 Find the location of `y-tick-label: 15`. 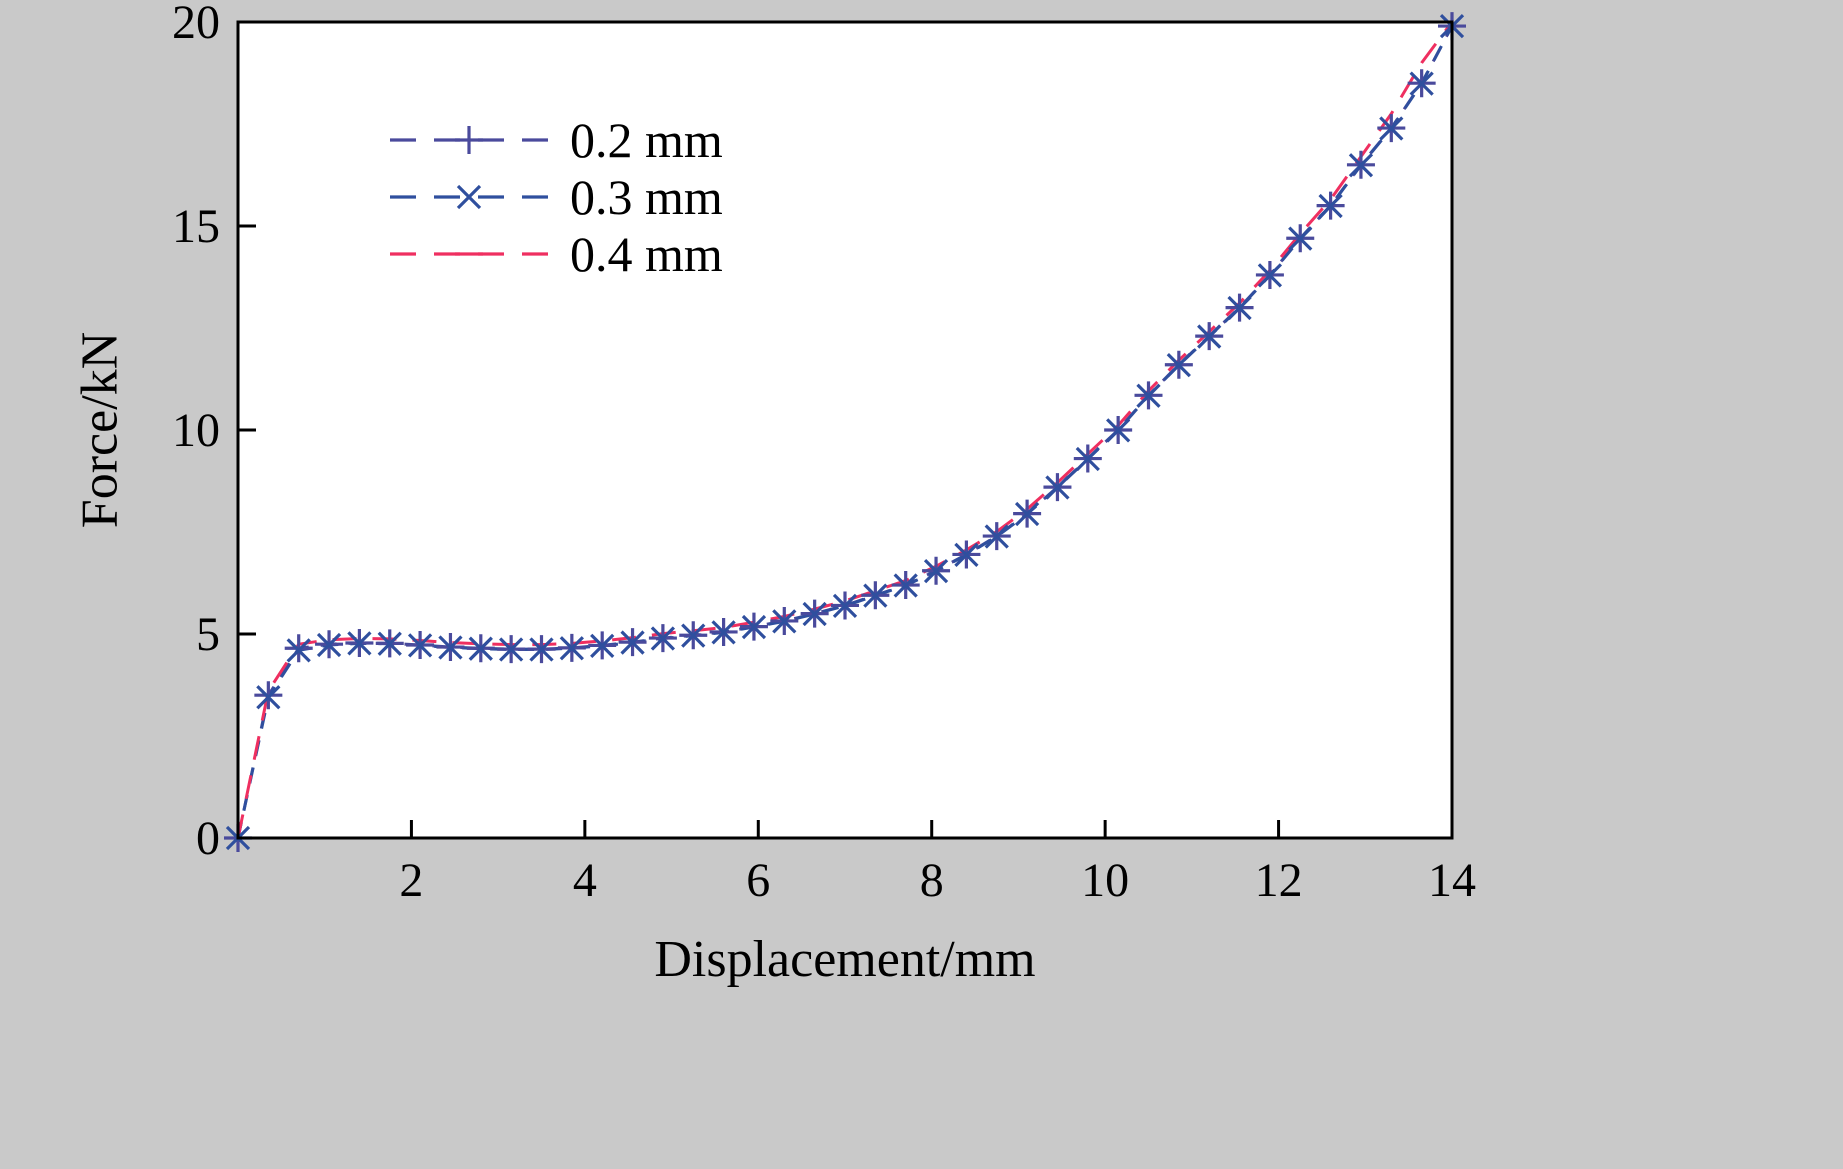

y-tick-label: 15 is located at coordinates (196, 226).